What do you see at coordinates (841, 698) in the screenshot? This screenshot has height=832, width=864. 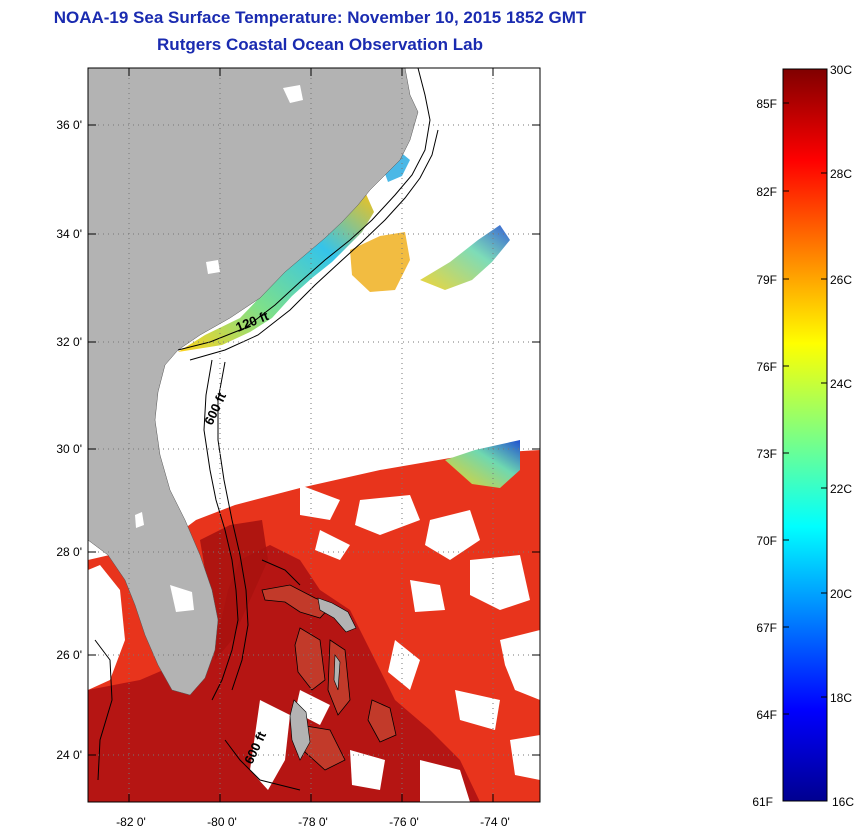 I see `colorbar-c-label: 18C` at bounding box center [841, 698].